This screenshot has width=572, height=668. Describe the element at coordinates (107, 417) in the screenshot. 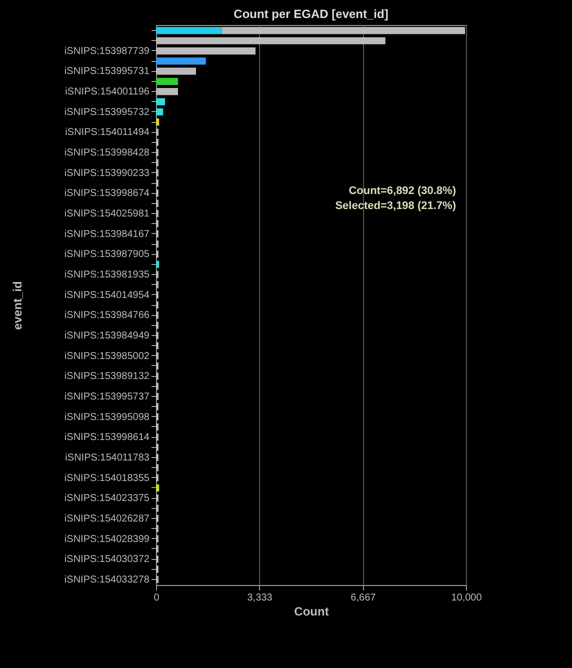

I see `y-tick-label: iSNIPS:153995098` at that location.